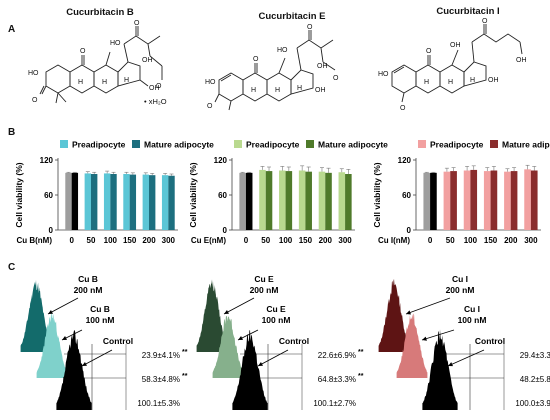  Describe the element at coordinates (97, 63) in the screenshot. I see `structure-cucurbitacin-b: HO O O HO O OH OH O H H H • xH₂O` at that location.